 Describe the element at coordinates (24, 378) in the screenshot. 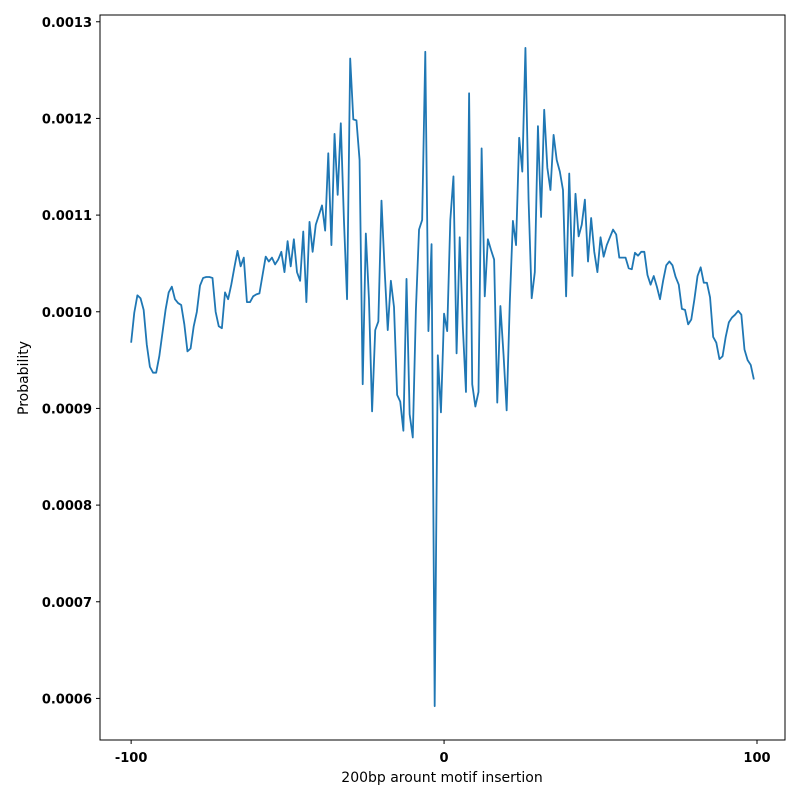

I see `y-axis-label: Probability` at that location.